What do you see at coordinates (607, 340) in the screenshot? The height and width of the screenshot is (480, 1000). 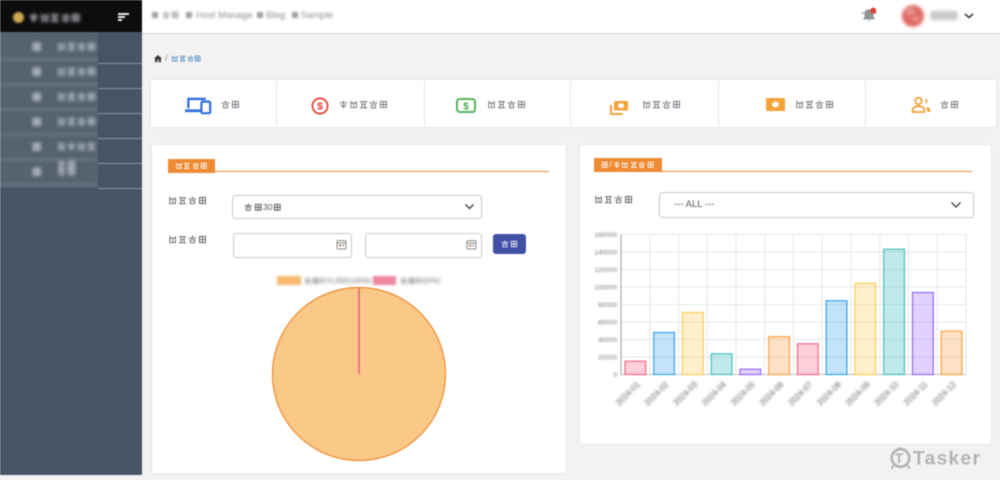 I see `svg-text: 40000` at bounding box center [607, 340].